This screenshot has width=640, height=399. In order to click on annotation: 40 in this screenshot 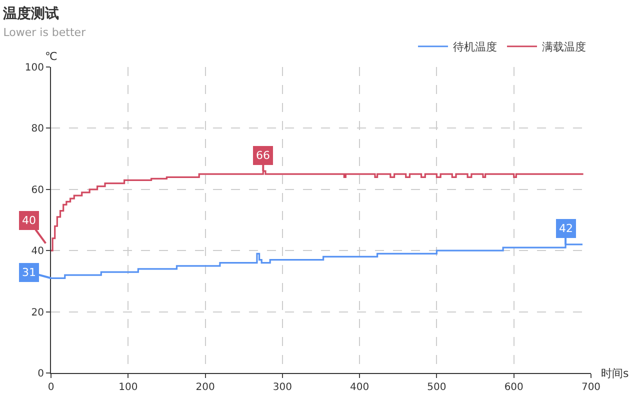, I will do `click(29, 220)`.